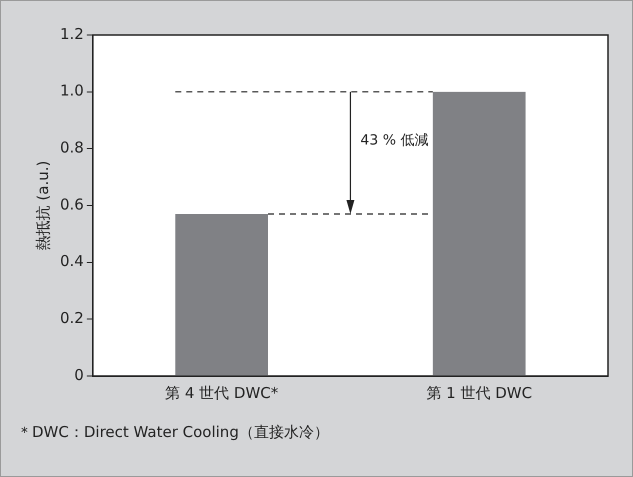 The height and width of the screenshot is (477, 633). I want to click on y-tick-label: 1.0, so click(72, 91).